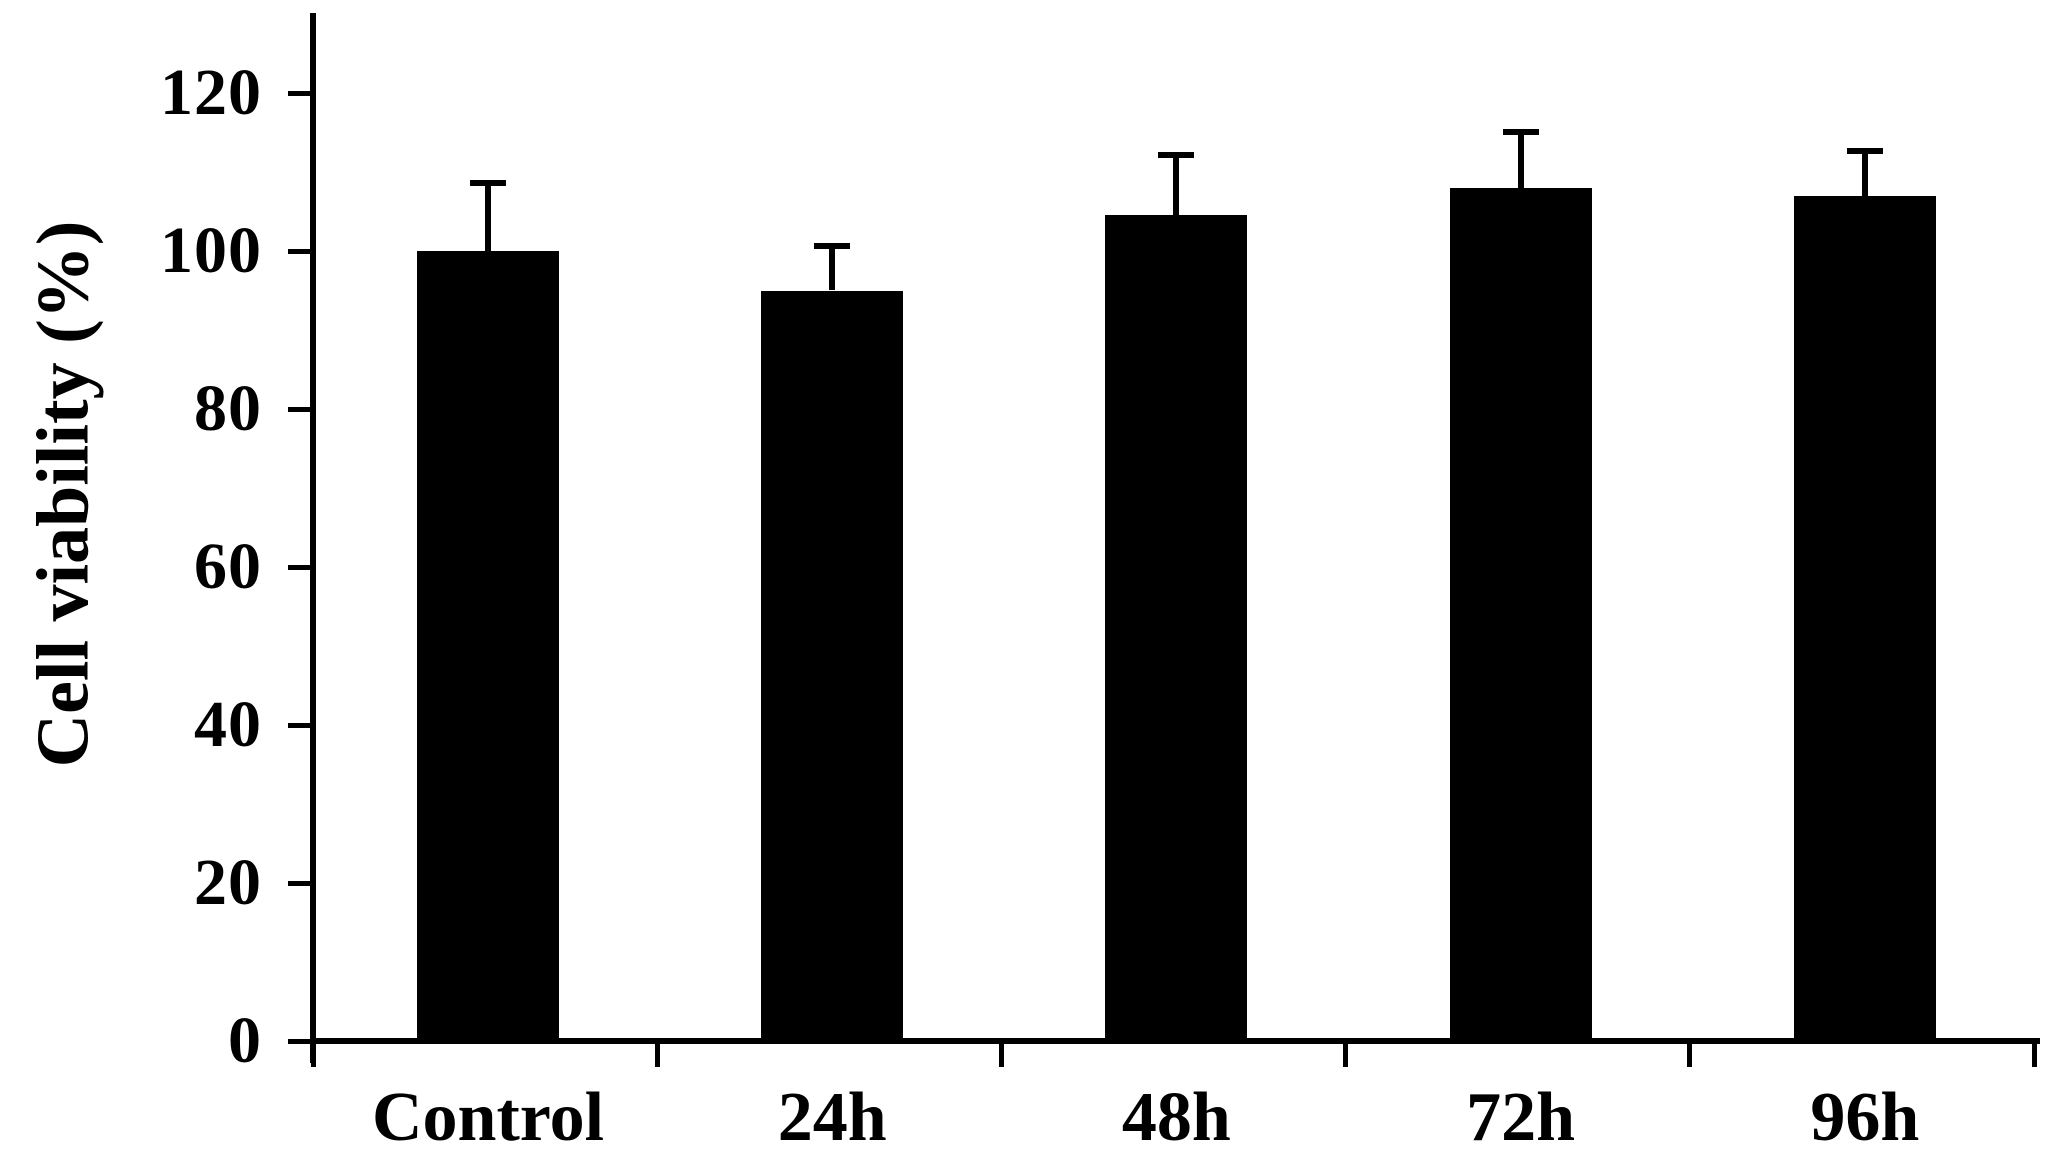  I want to click on y-tick-label: 20, so click(228, 882).